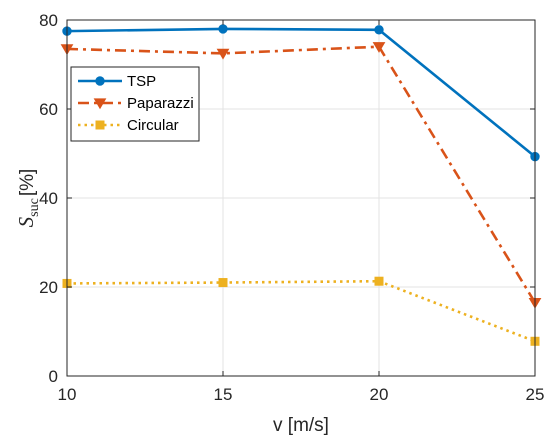 The width and height of the screenshot is (550, 448). What do you see at coordinates (160, 103) in the screenshot?
I see `legend-label-paparazzi: Paparazzi` at bounding box center [160, 103].